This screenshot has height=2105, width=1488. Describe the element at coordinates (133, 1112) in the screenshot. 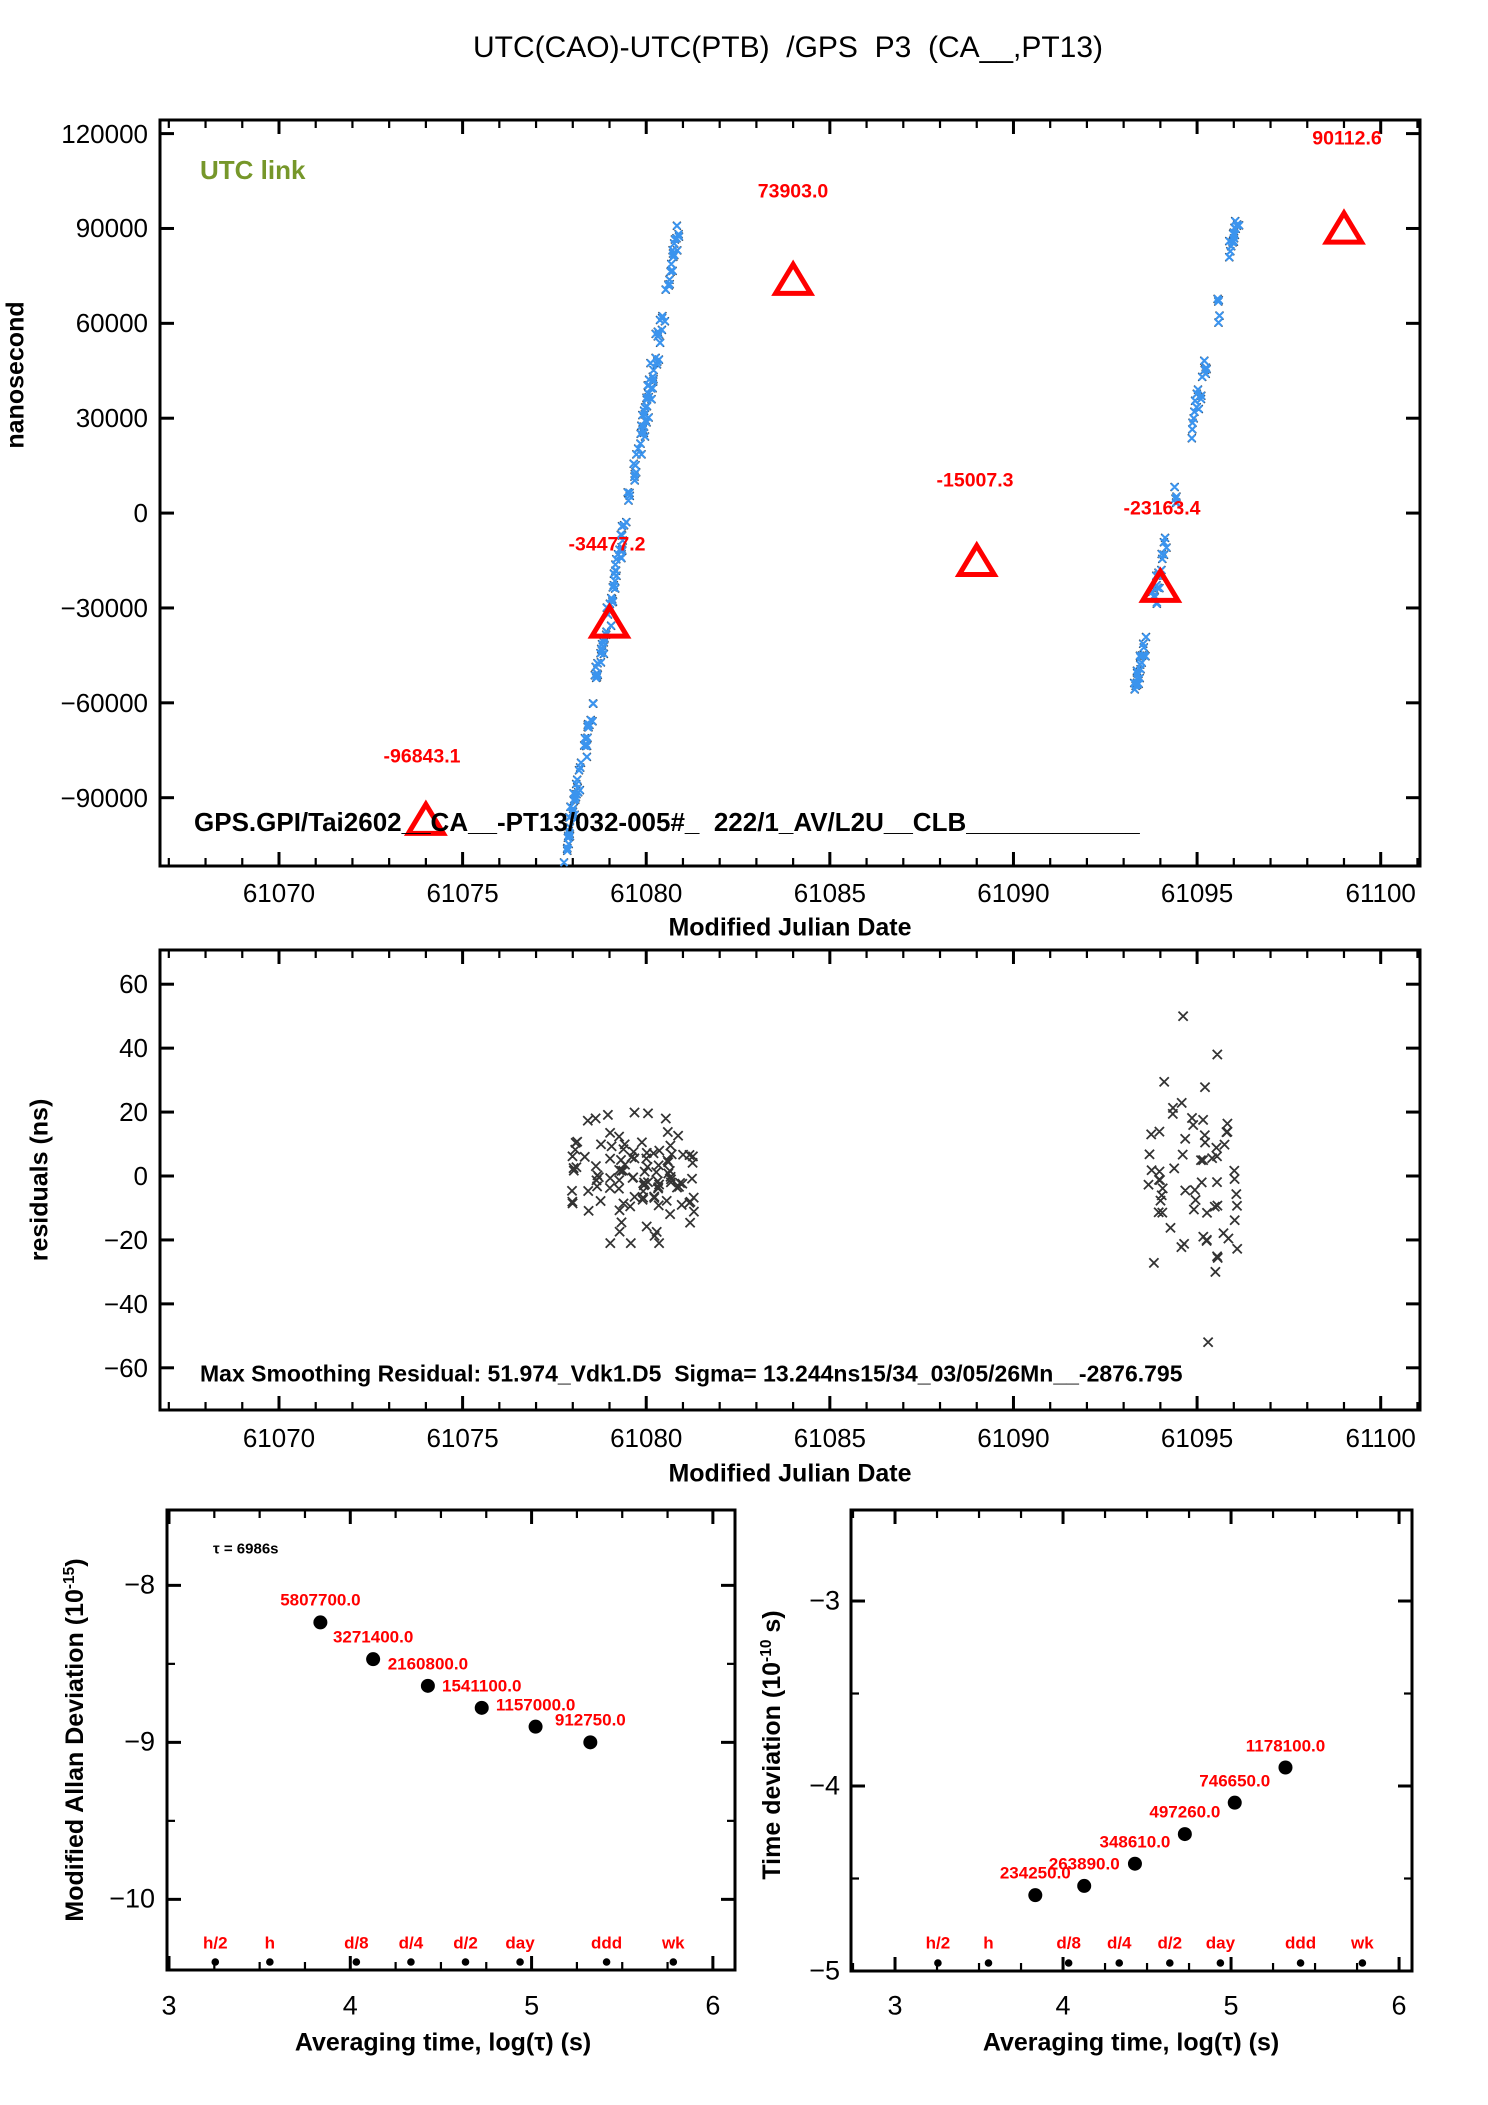

I see `y-tick-label-residuals-panel: 20` at that location.